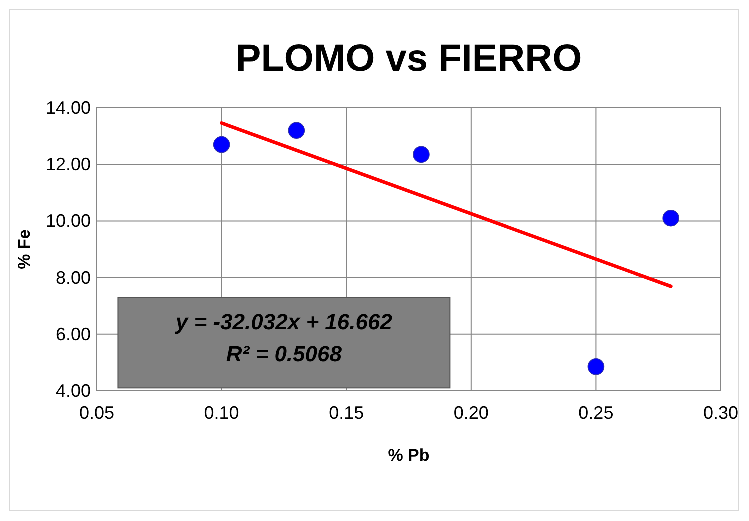 Image resolution: width=749 pixels, height=521 pixels. What do you see at coordinates (97, 413) in the screenshot?
I see `x-tick-label: 0.05` at bounding box center [97, 413].